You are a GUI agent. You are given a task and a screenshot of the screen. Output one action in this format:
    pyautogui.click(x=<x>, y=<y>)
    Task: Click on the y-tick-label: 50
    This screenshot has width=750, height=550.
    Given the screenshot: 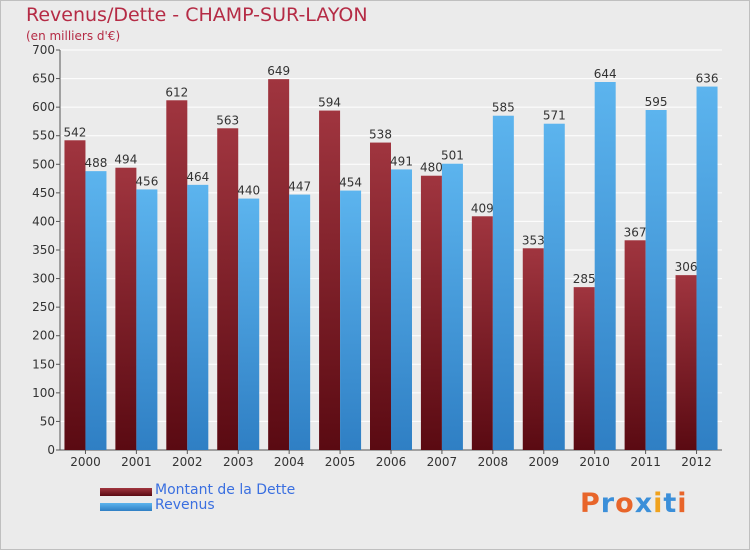 What is the action you would take?
    pyautogui.click(x=47, y=421)
    